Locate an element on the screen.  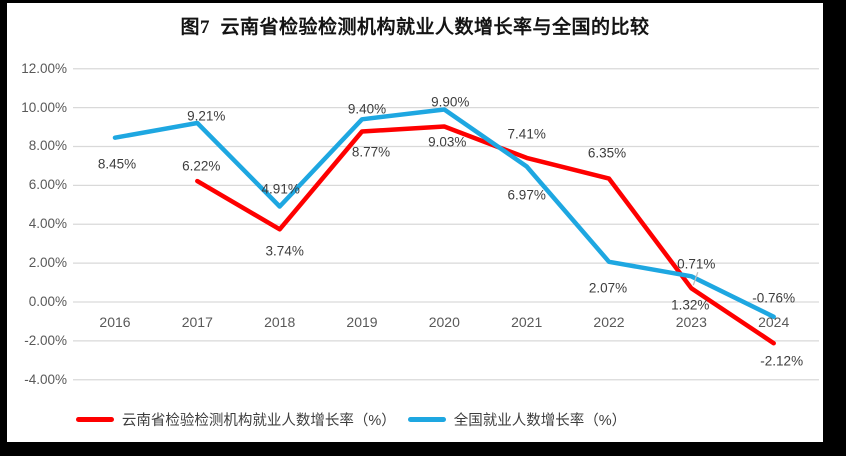
chart-title: 图7 云南省检验检测机构就业人数增长率与全国的比较 is located at coordinates (415, 27).